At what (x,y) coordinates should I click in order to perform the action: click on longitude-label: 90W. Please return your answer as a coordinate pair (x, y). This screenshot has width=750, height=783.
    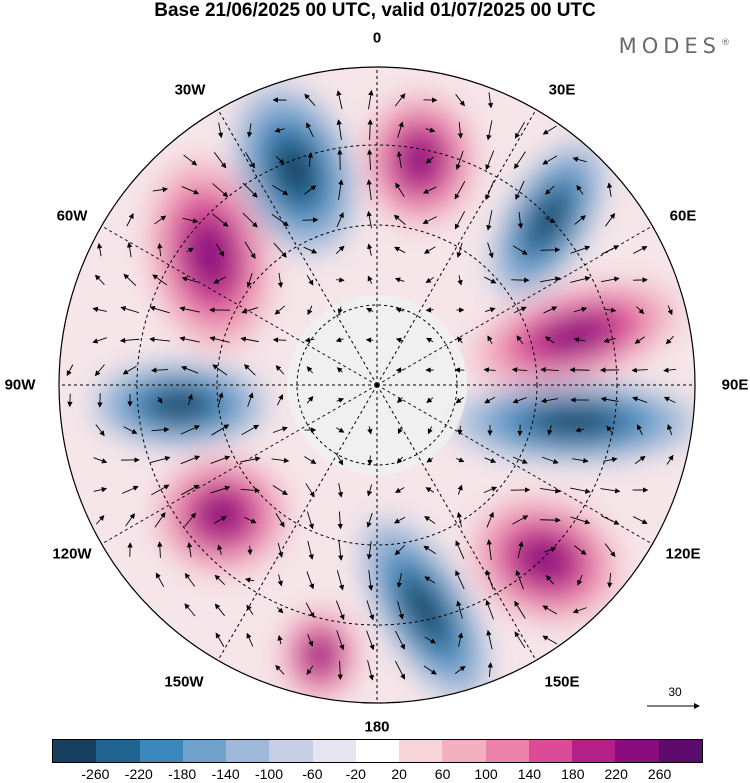
    Looking at the image, I should click on (20, 385).